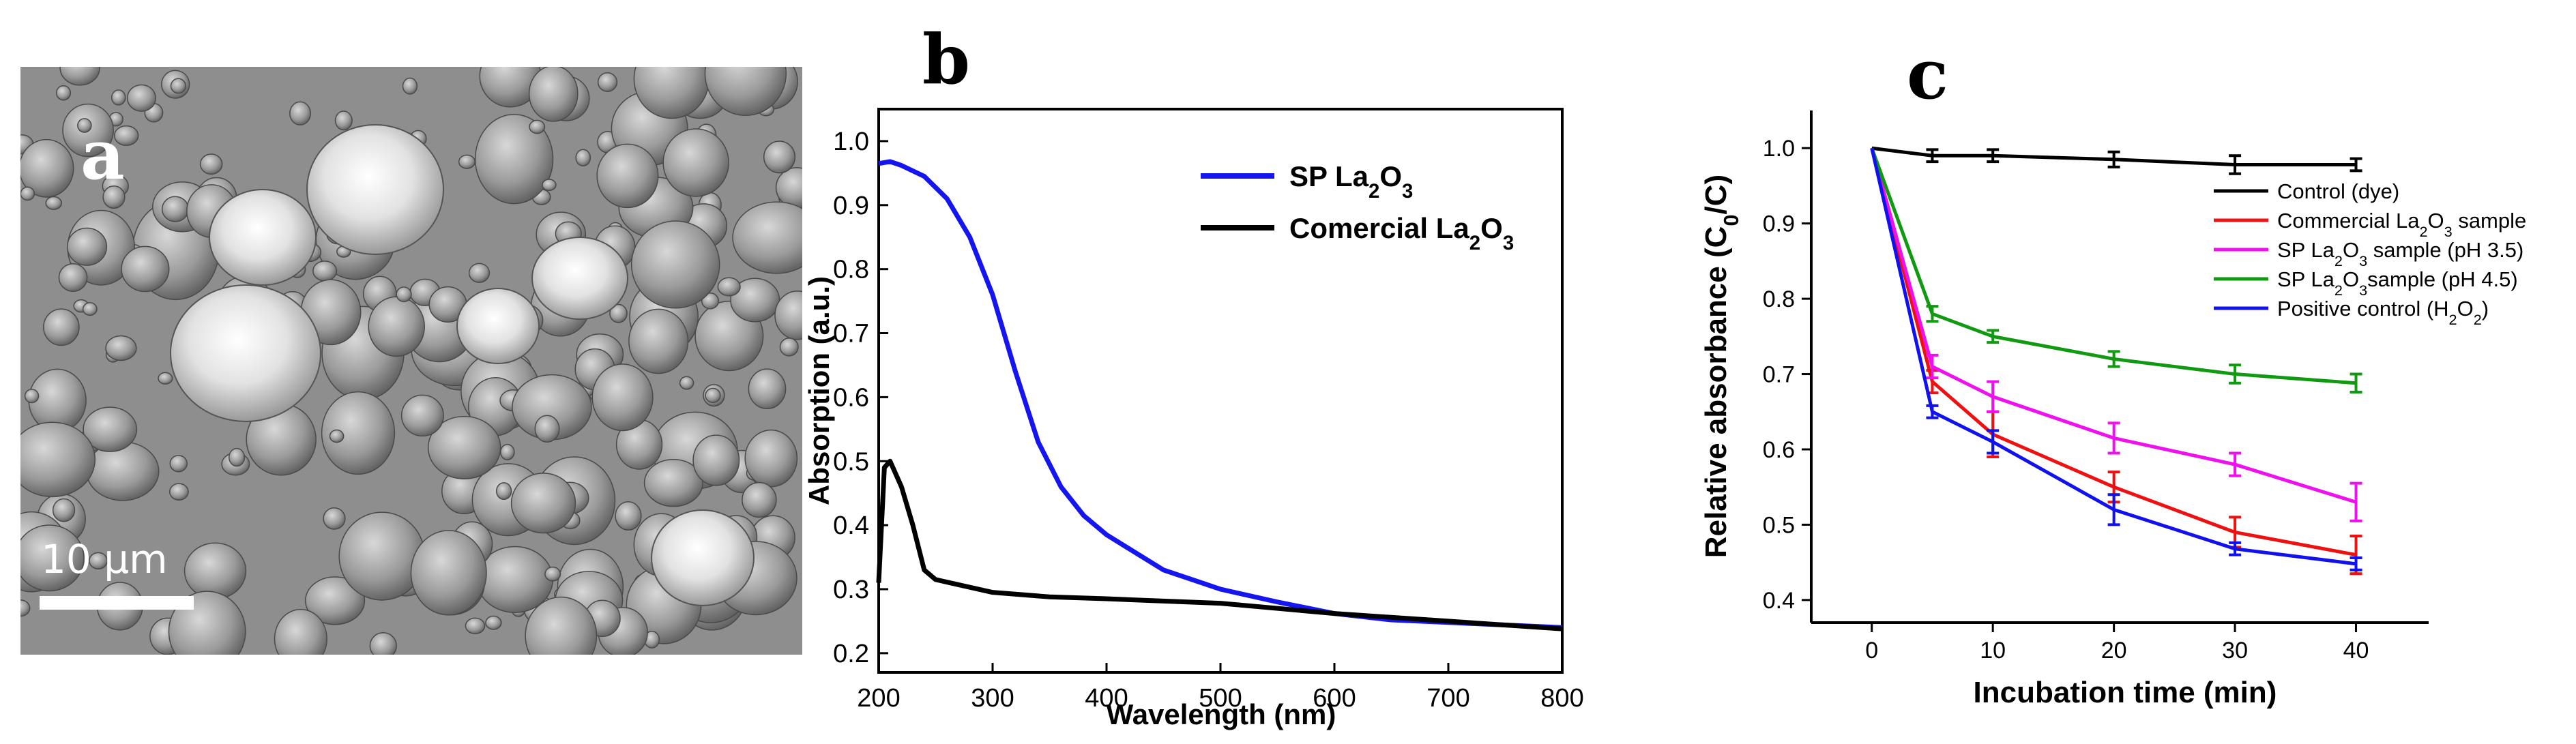 The width and height of the screenshot is (2576, 744). I want to click on chart-b-y-tick-label: 0.9, so click(851, 206).